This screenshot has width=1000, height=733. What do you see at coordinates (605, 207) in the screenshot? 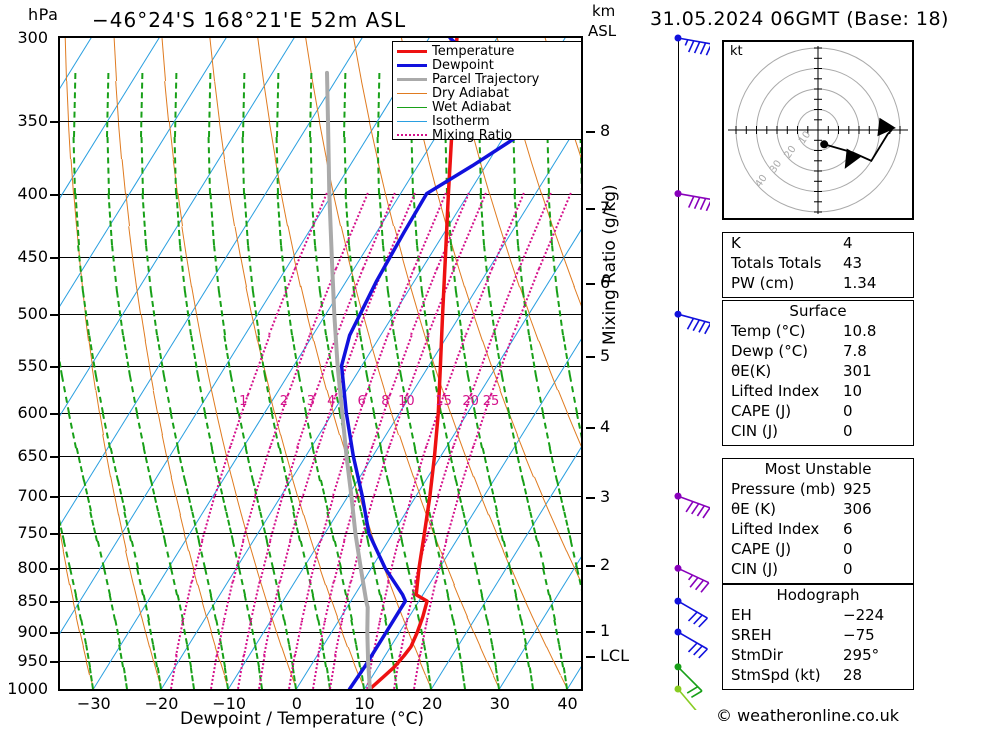
I see `altitude-tick-label: 7` at bounding box center [605, 207].